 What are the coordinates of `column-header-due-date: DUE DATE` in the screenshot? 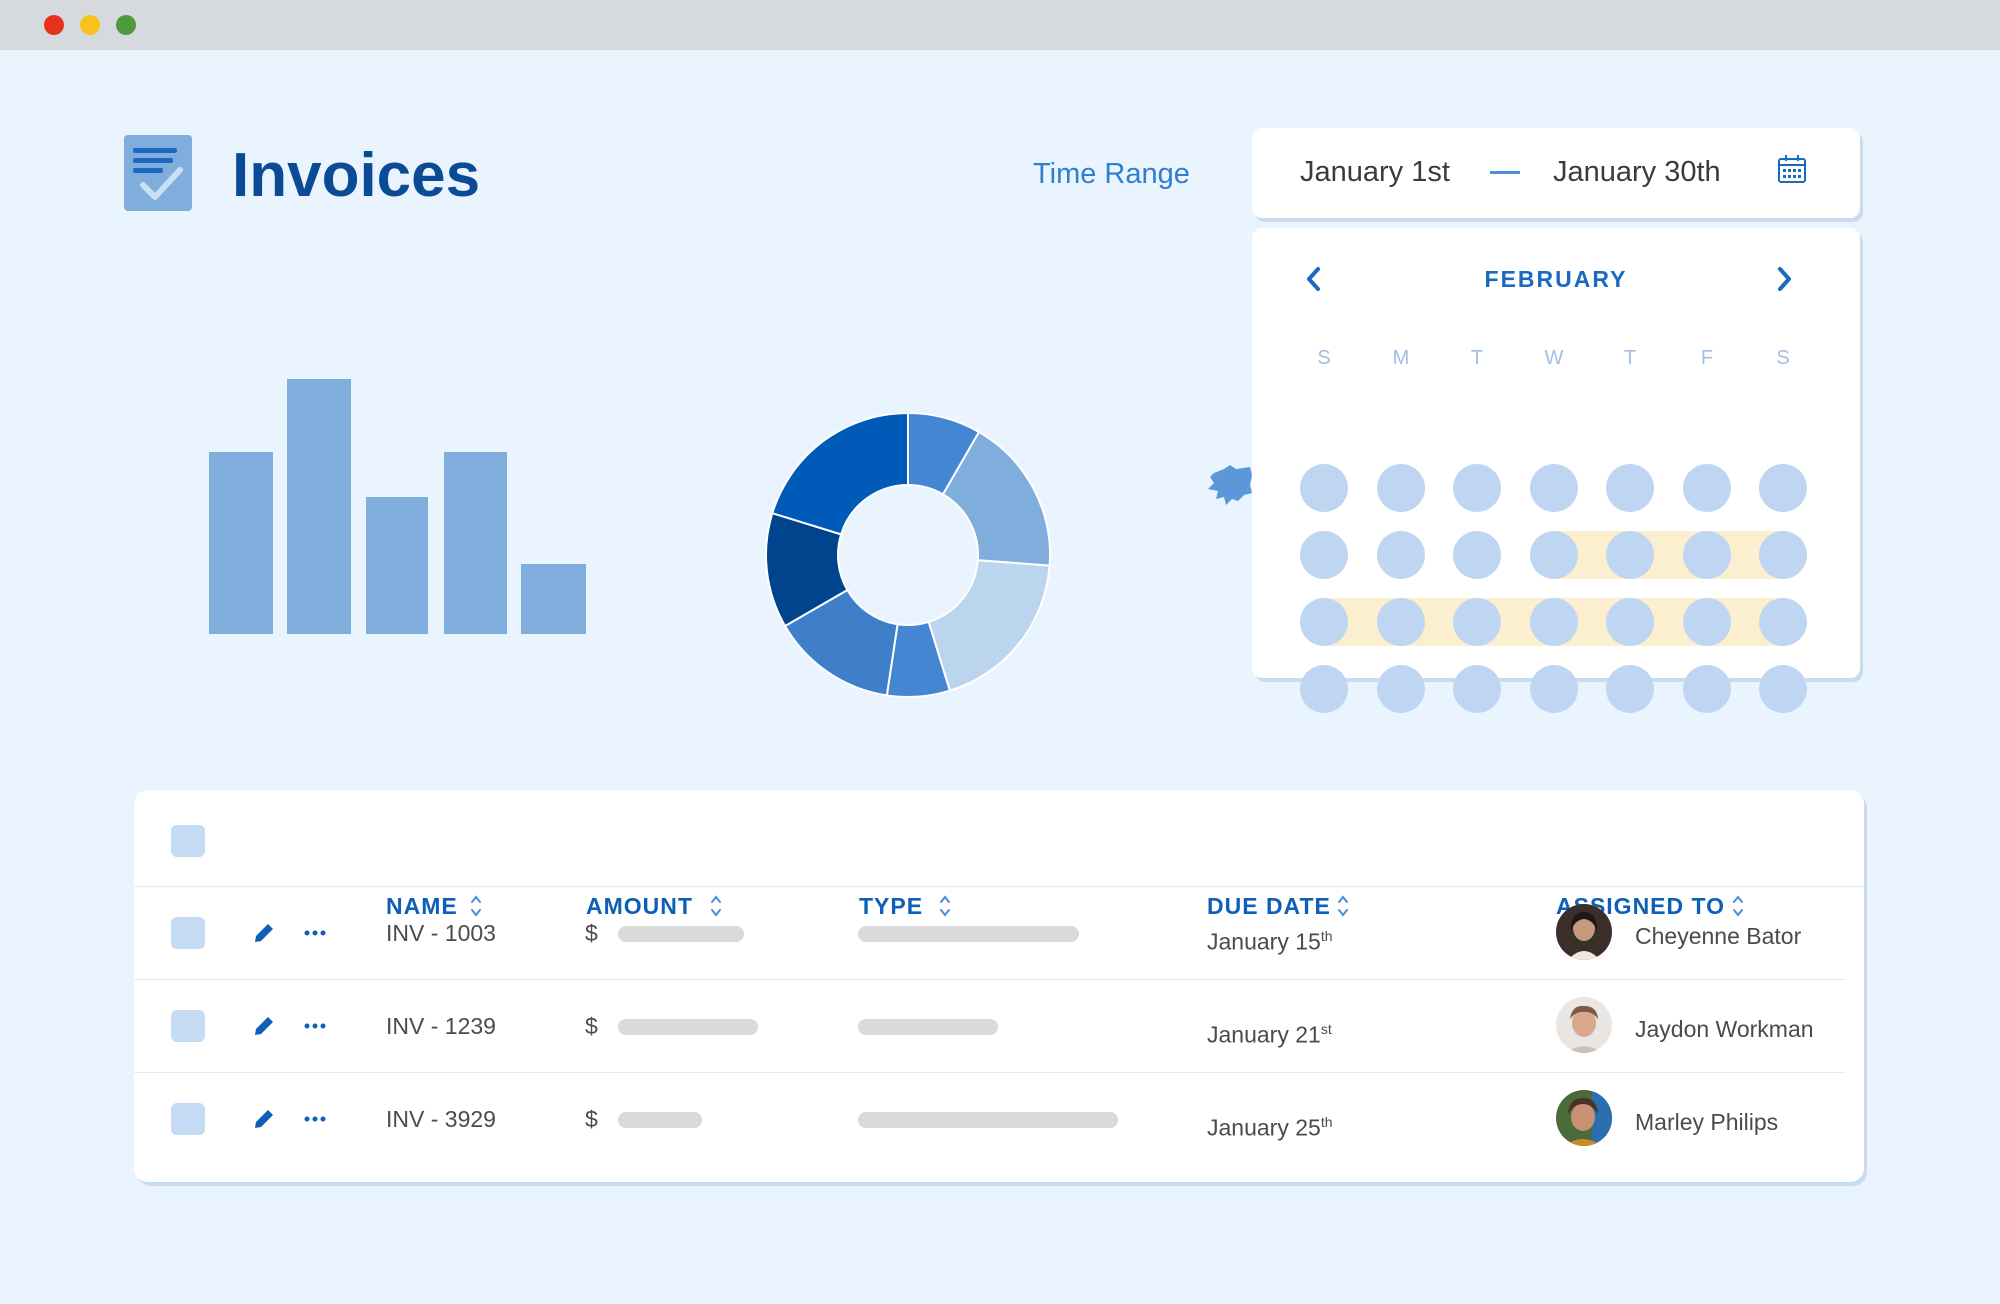 It's located at (1269, 906).